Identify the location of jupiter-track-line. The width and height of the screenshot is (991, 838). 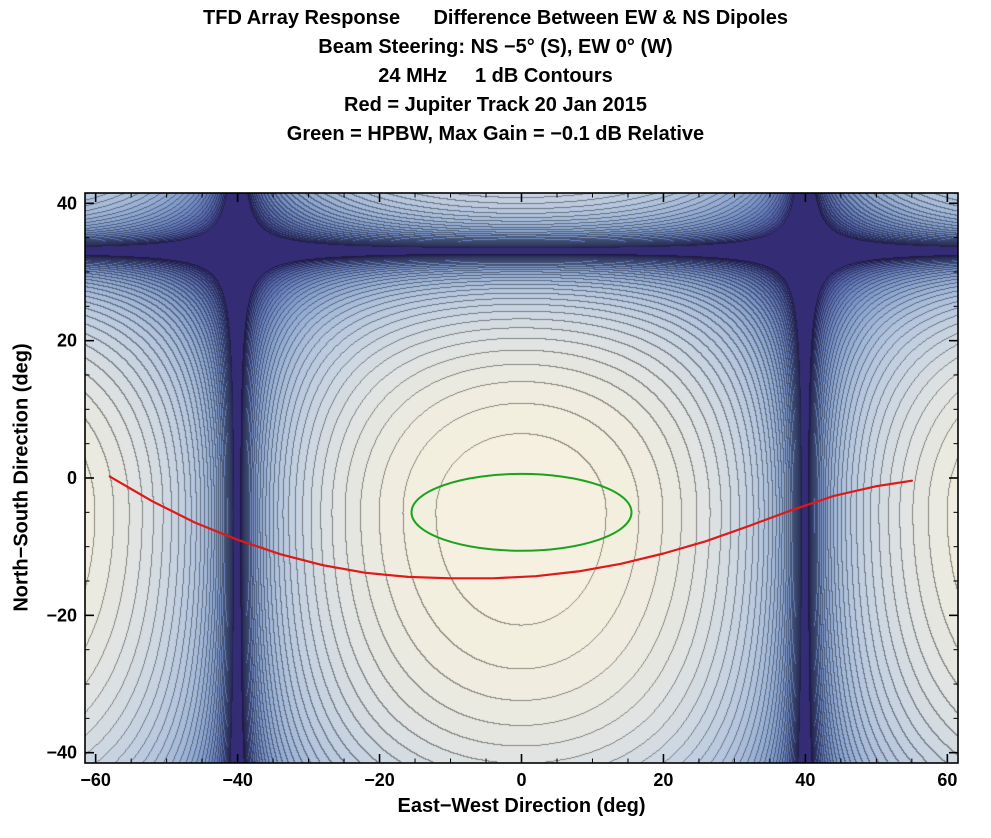
(510, 527).